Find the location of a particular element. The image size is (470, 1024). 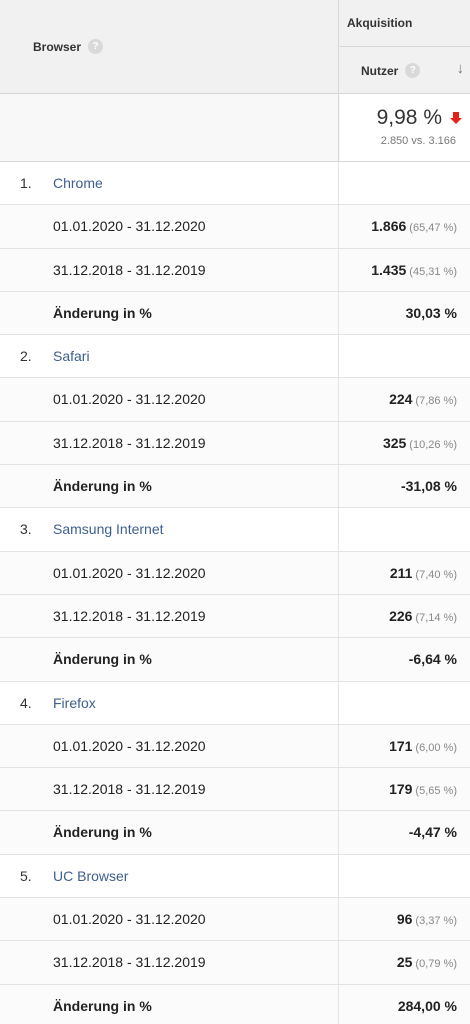

arrow-down-icon: ↓ is located at coordinates (460, 68).